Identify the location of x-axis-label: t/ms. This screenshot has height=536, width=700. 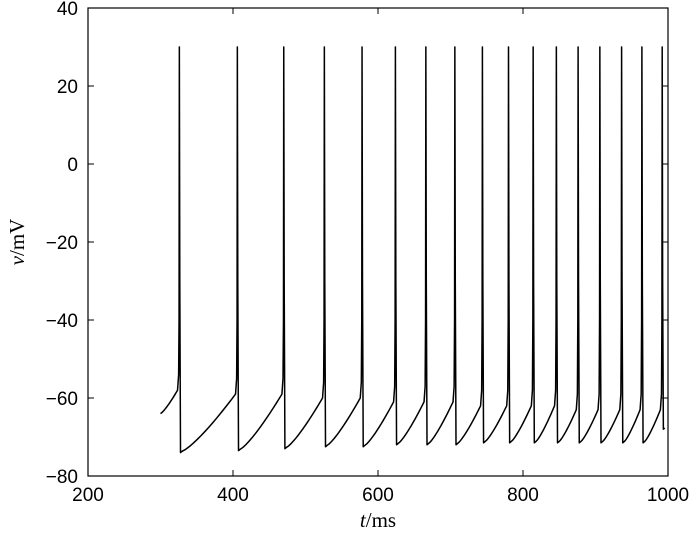
(378, 520).